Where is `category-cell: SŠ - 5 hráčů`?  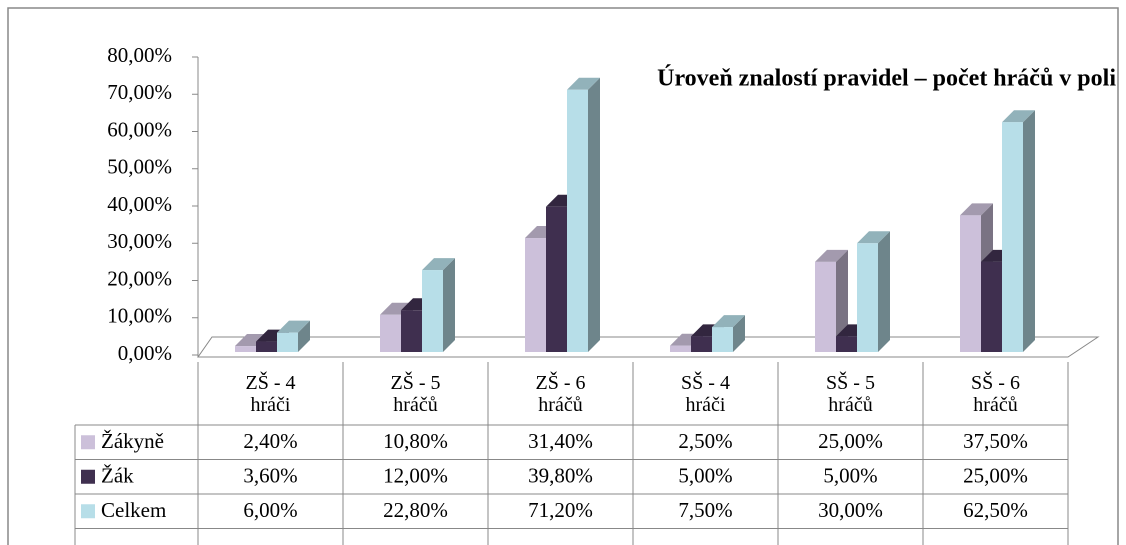 category-cell: SŠ - 5 hráčů is located at coordinates (850, 393).